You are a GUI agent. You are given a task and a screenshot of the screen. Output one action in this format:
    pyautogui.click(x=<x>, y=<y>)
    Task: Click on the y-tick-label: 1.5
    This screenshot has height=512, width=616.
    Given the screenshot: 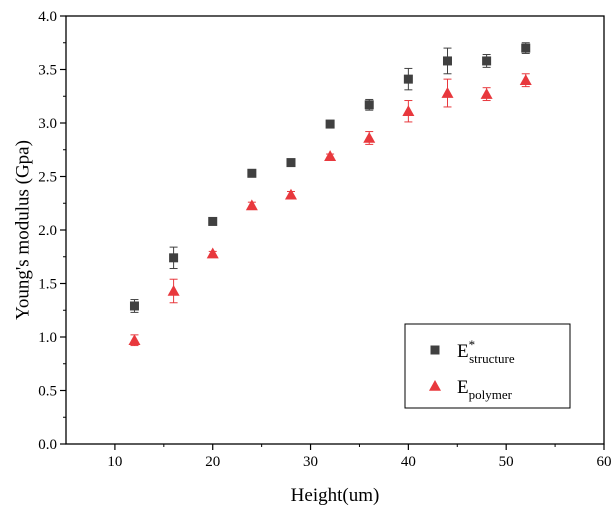 What is the action you would take?
    pyautogui.click(x=47, y=285)
    